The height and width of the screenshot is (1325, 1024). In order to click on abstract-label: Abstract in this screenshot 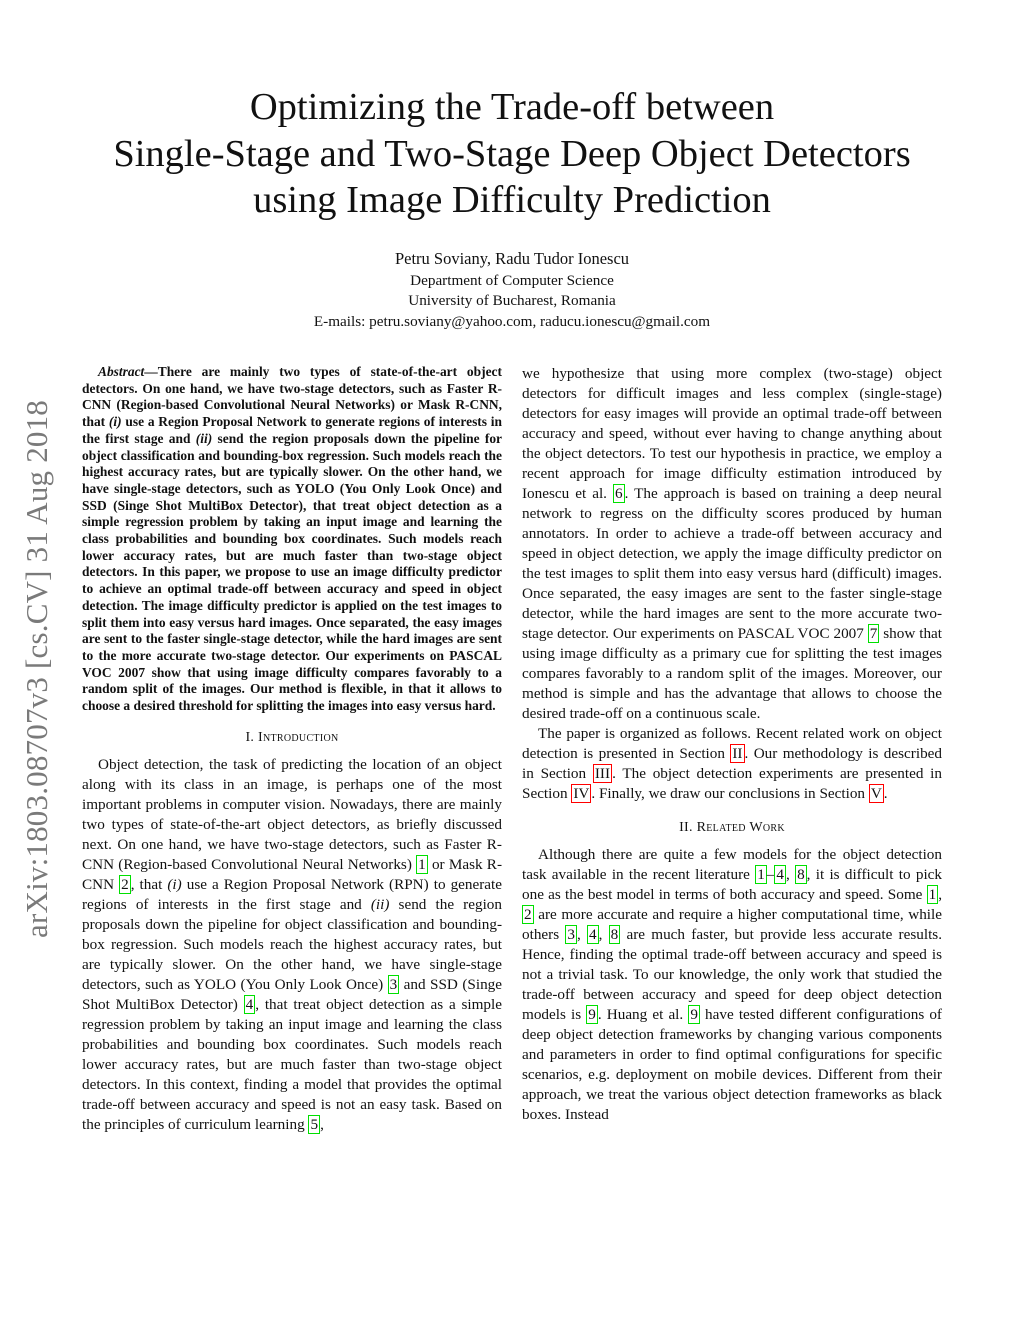, I will do `click(121, 371)`.